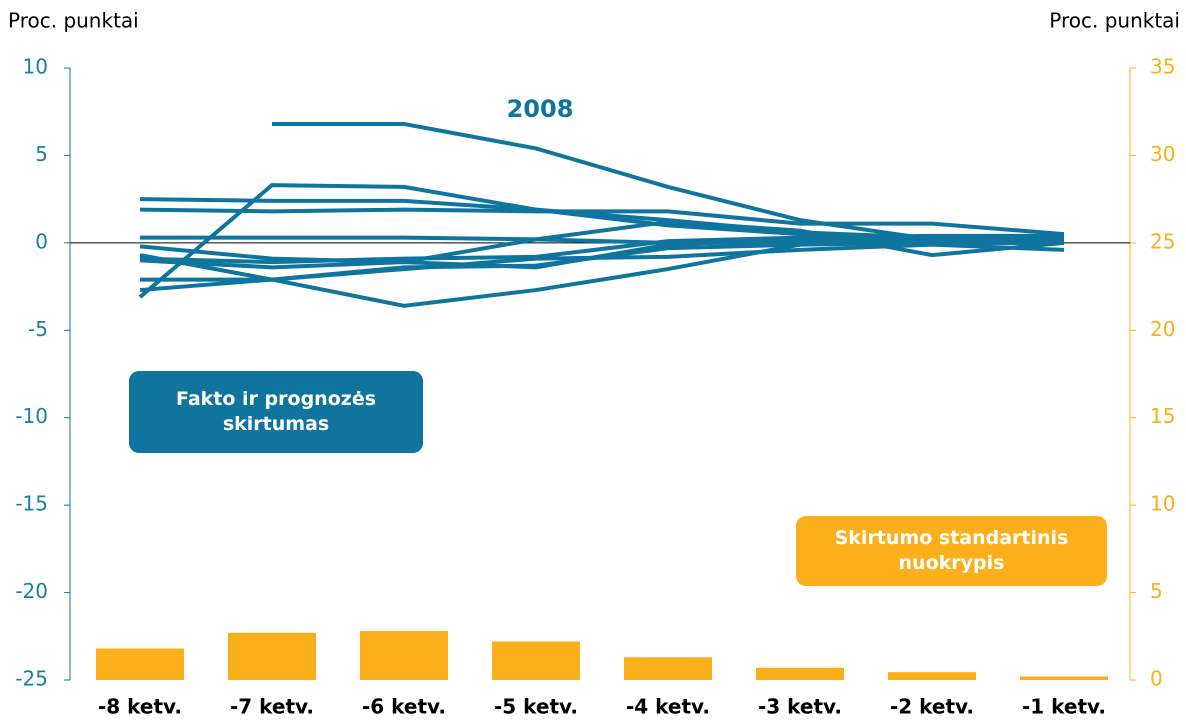 Image resolution: width=1186 pixels, height=721 pixels. Describe the element at coordinates (1156, 591) in the screenshot. I see `y2-tick-label: 5` at that location.